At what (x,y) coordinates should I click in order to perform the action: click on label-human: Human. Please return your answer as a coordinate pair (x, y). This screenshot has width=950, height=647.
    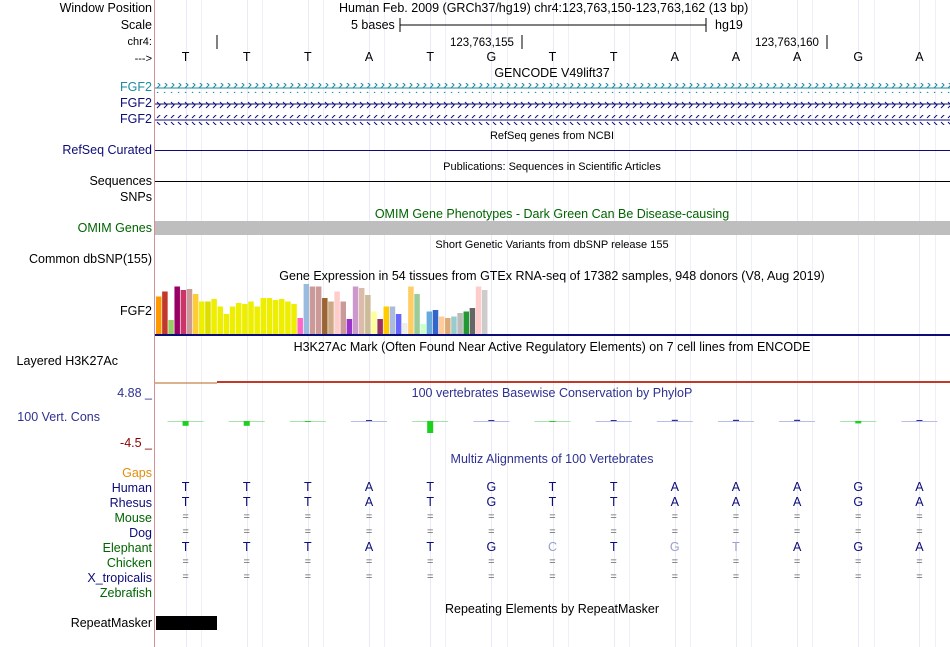
    Looking at the image, I should click on (131, 488).